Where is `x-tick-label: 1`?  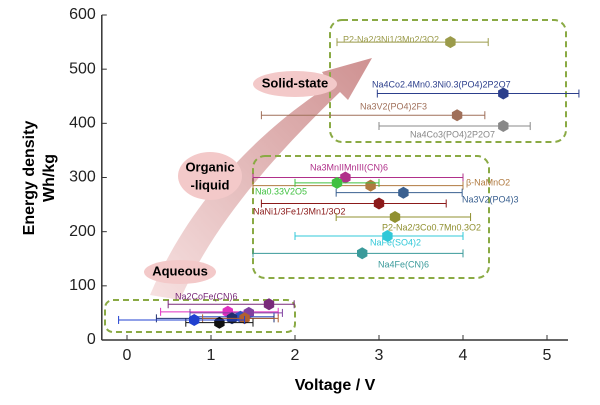 x-tick-label: 1 is located at coordinates (211, 355).